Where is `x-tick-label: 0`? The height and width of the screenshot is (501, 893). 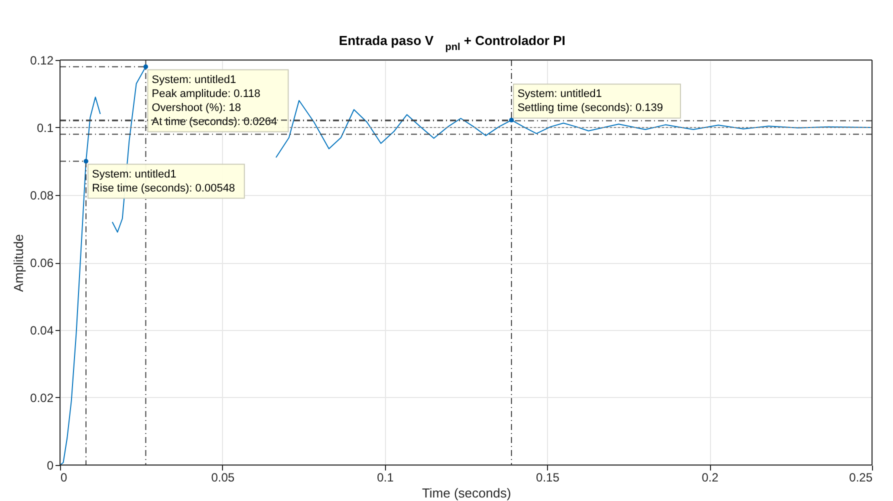
x-tick-label: 0 is located at coordinates (64, 477).